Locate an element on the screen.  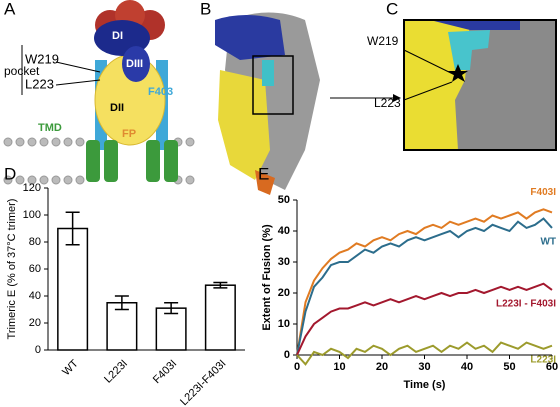
x-tick-label: 40 is located at coordinates (467, 367).